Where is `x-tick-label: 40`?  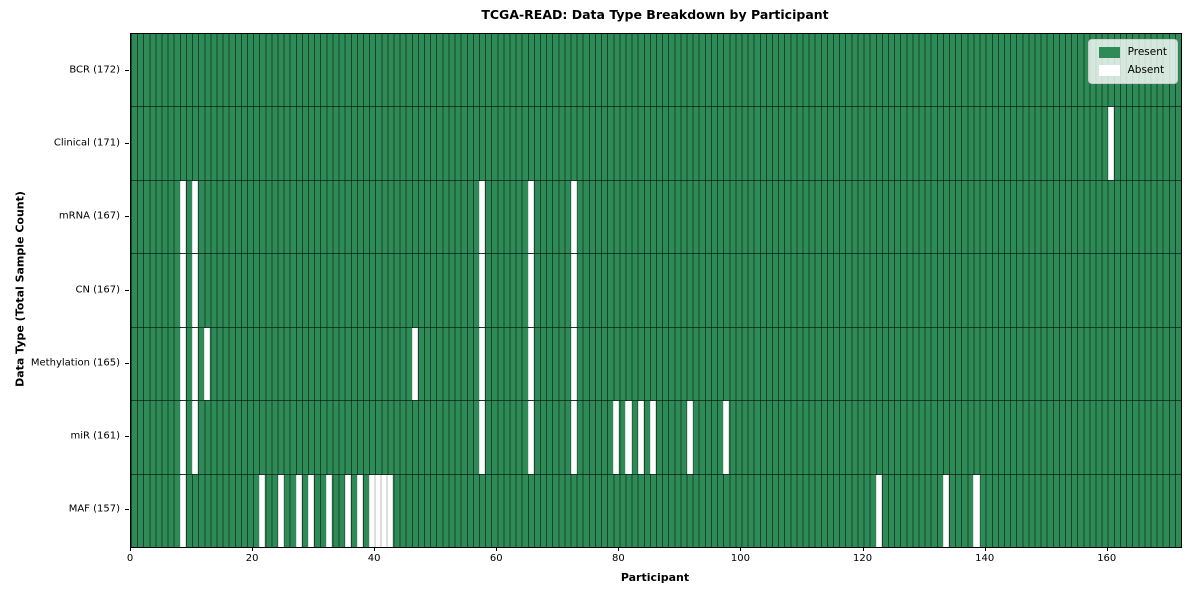 x-tick-label: 40 is located at coordinates (374, 558).